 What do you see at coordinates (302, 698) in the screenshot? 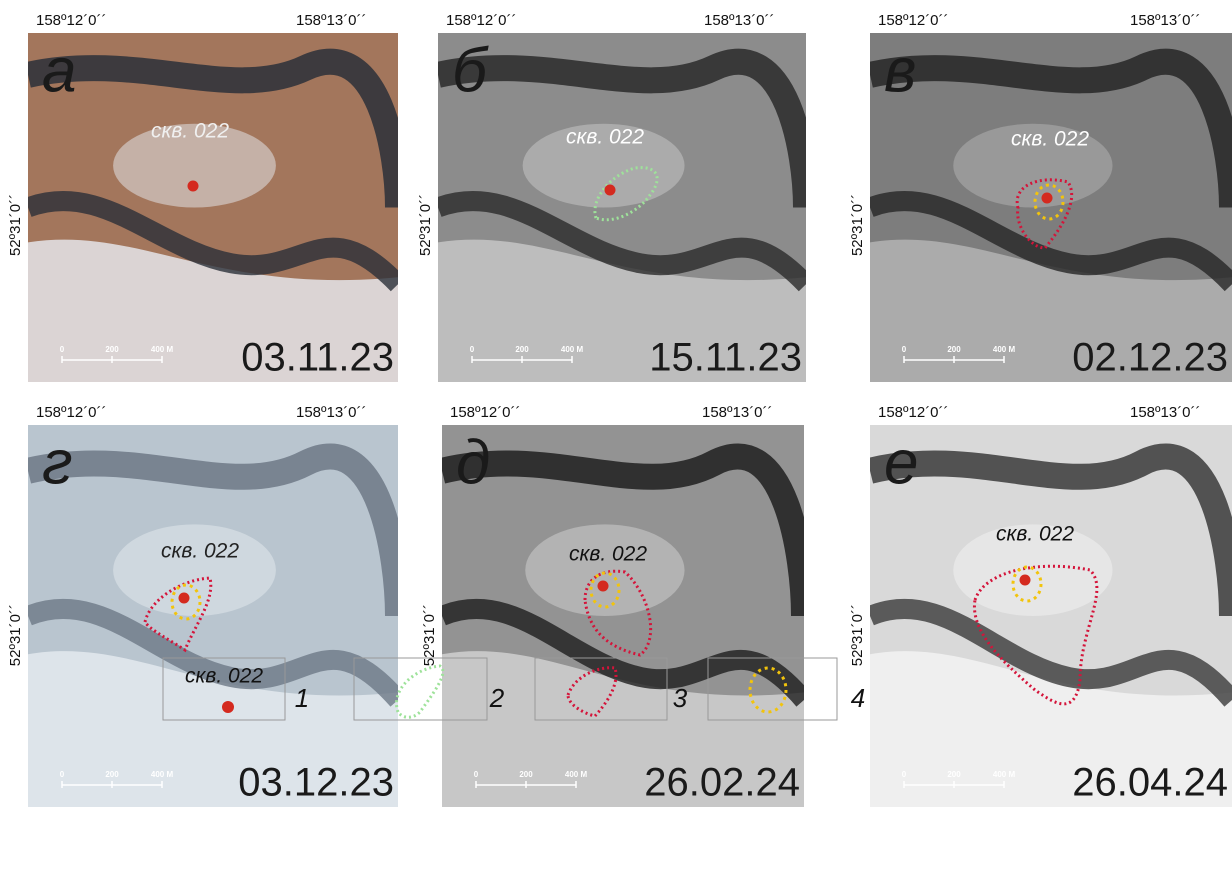
I see `legend-number: 1` at bounding box center [302, 698].